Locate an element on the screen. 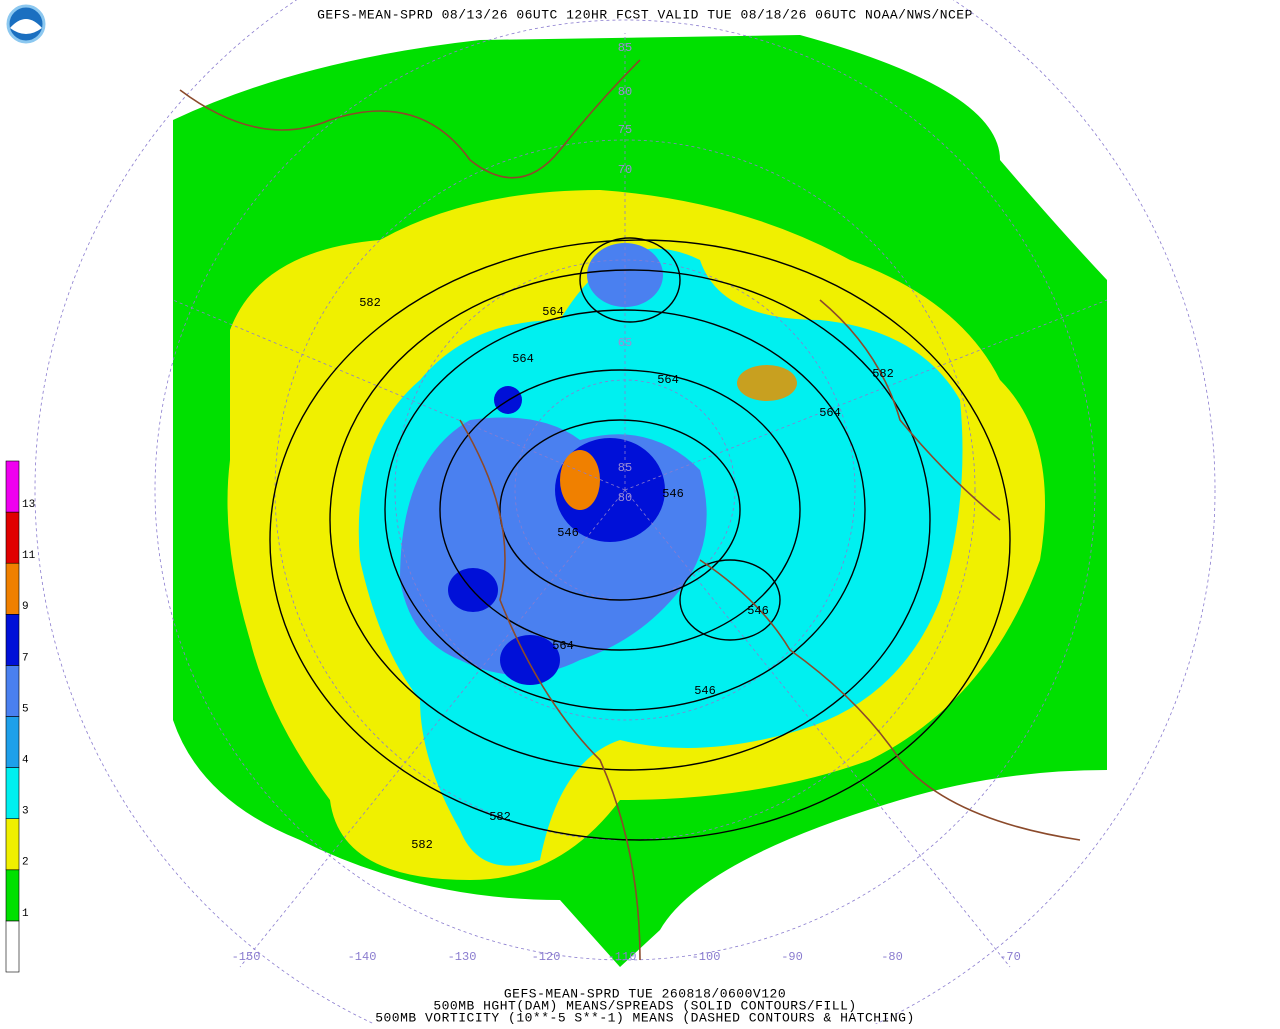 The image size is (1280, 1029). lon-label: -140 is located at coordinates (362, 957).